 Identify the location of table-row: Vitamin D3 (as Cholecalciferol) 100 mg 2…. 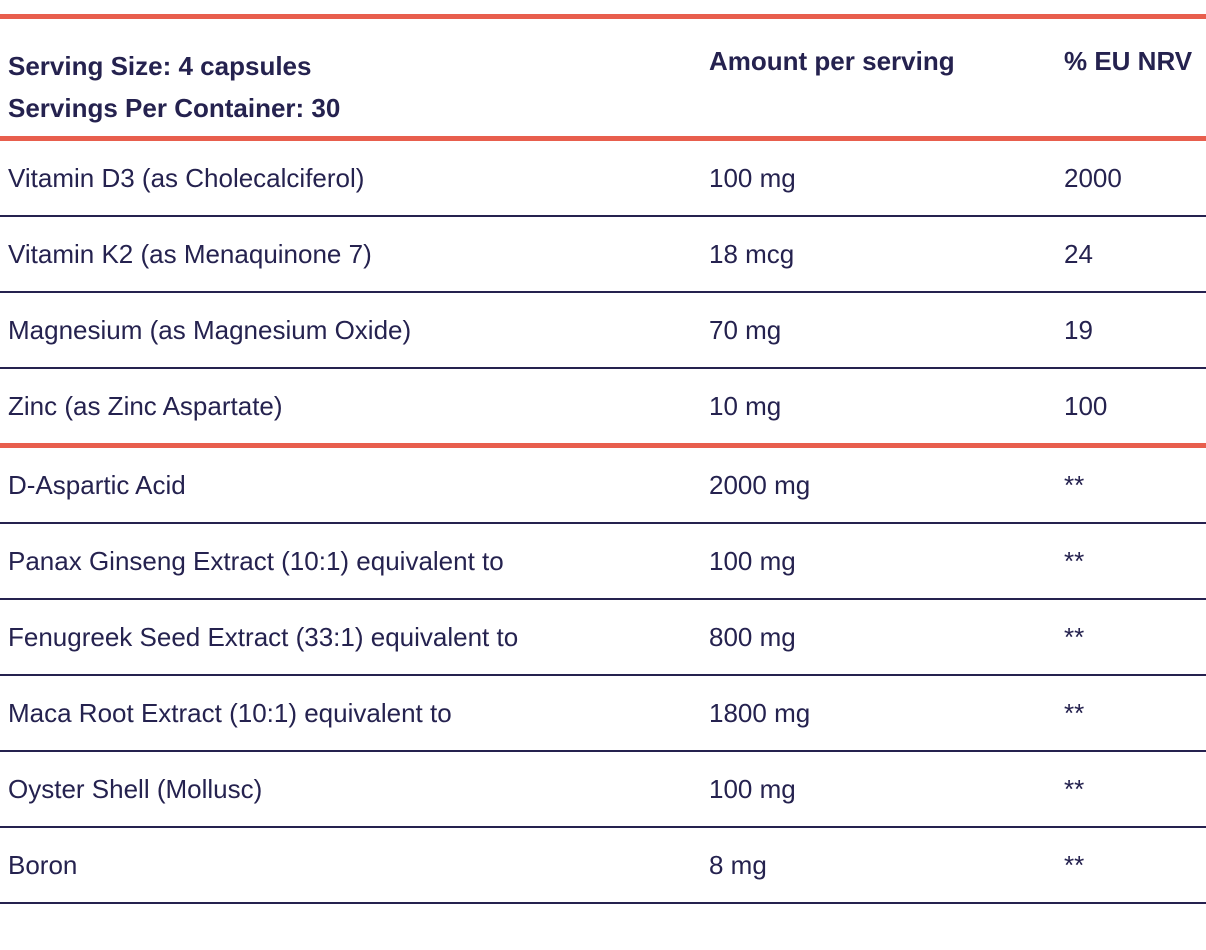
(603, 178).